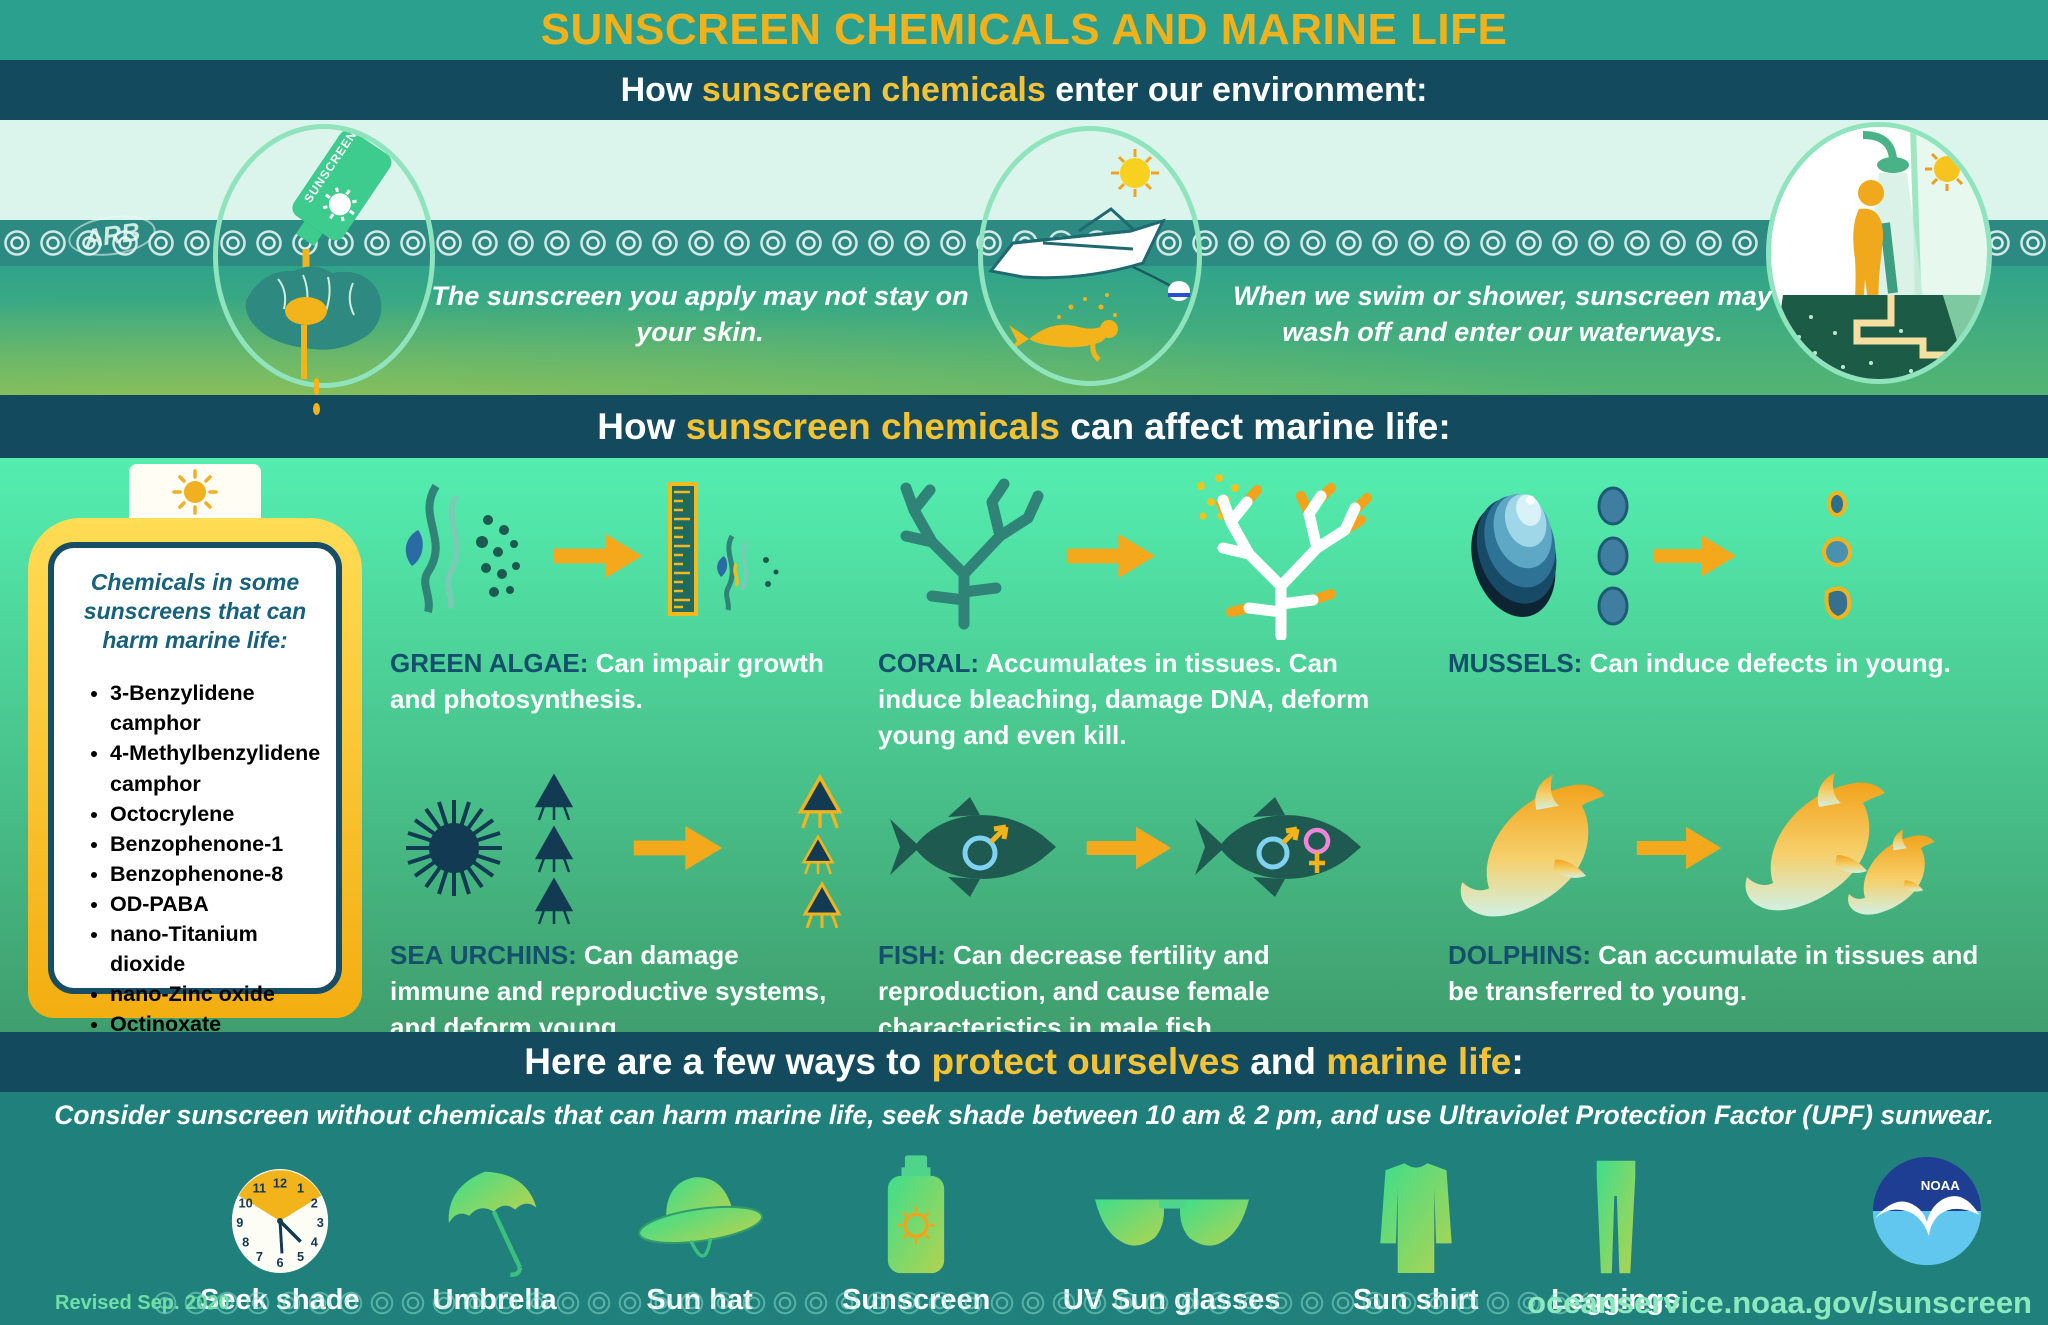  I want to click on effect-name: CORAL:, so click(929, 663).